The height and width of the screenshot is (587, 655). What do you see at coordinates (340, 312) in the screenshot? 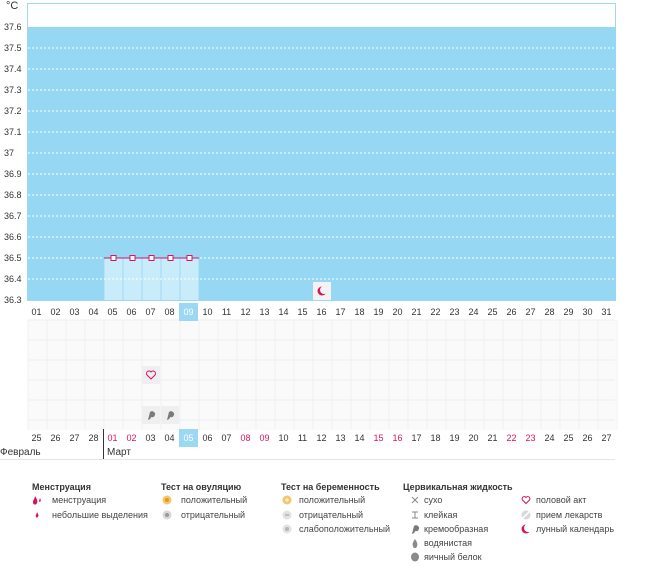
I see `day-label-top: 17` at bounding box center [340, 312].